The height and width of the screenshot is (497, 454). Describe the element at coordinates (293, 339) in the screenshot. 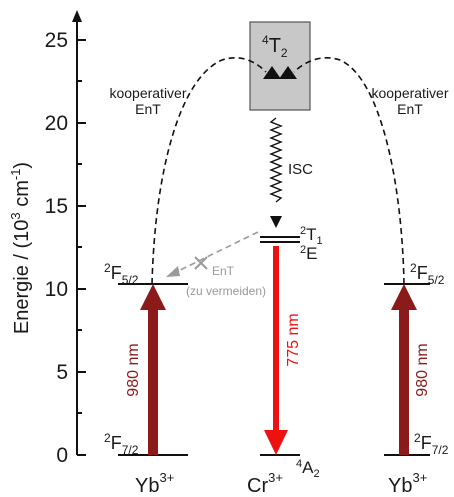

I see `wavelength-label-emission: 775 nm` at that location.